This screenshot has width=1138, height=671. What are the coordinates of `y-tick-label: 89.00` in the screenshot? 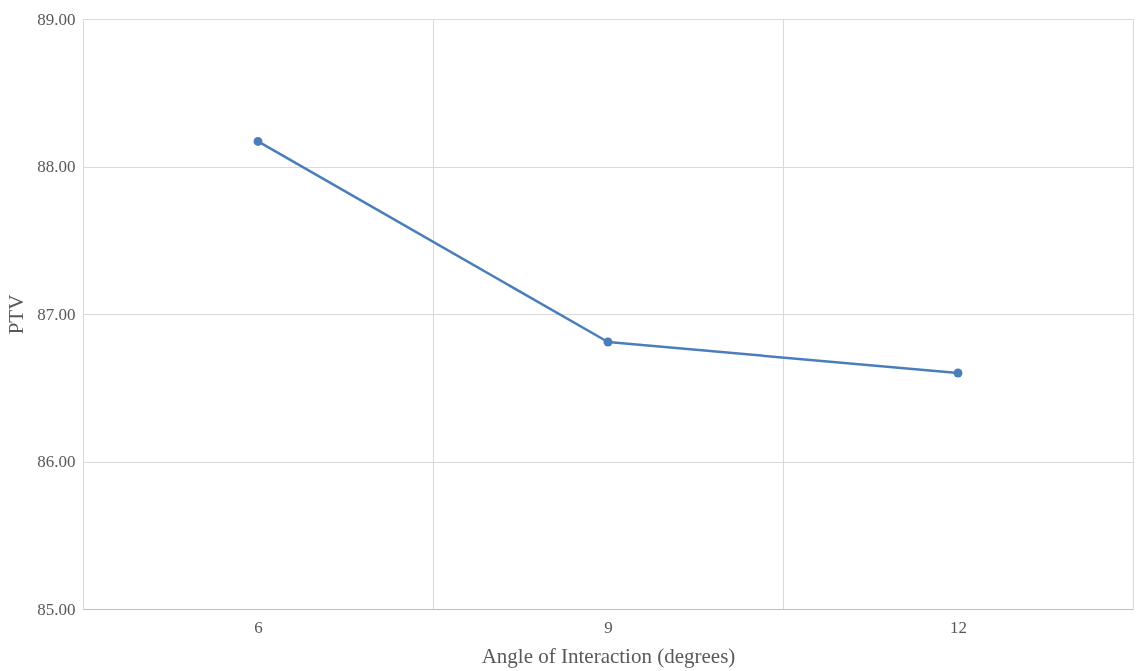 It's located at (56, 19).